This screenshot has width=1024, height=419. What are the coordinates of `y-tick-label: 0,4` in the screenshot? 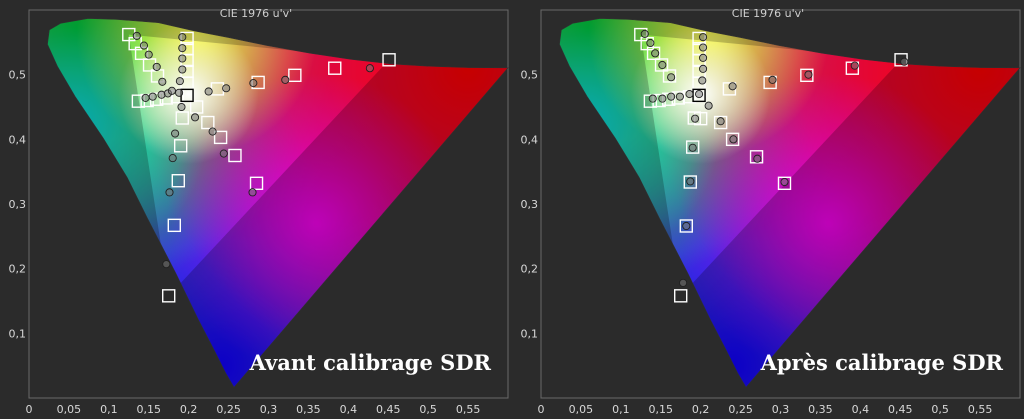 It's located at (530, 139).